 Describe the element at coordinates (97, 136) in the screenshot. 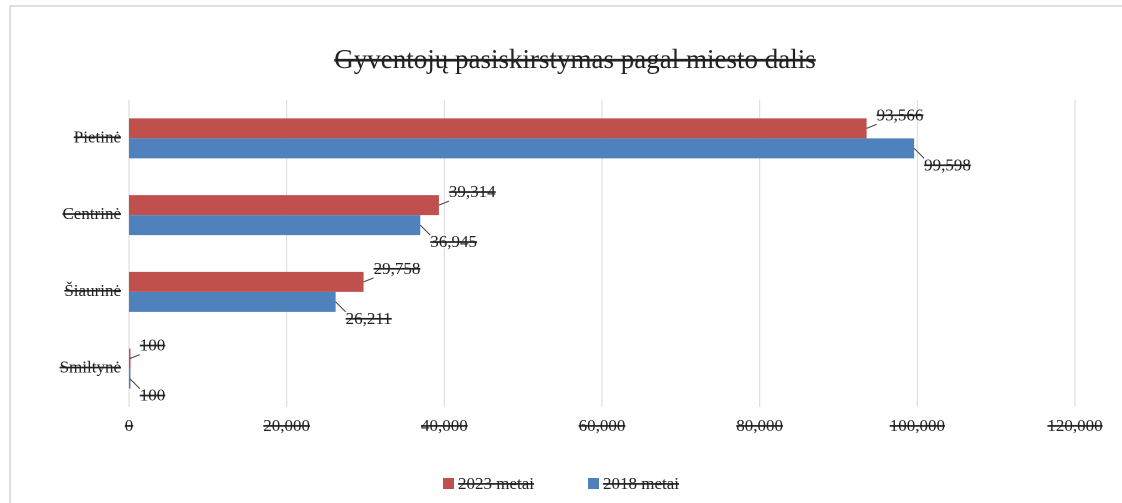

I see `y-tick-label: Pietinė` at that location.